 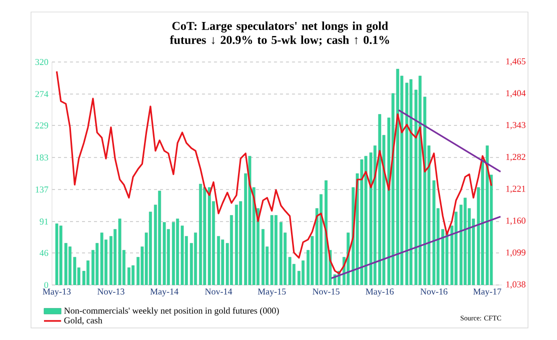 I want to click on y2-tick-label: 1,465, so click(x=516, y=62).